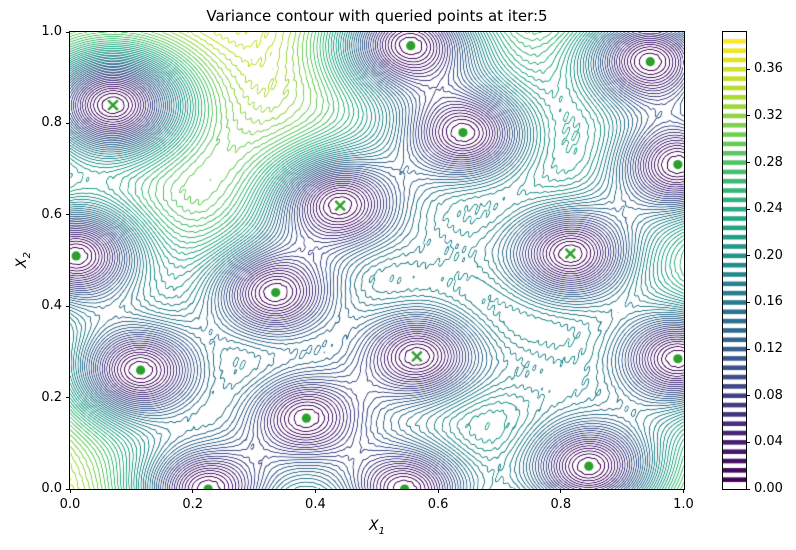 This screenshot has height=550, width=796. I want to click on colorbar-tick-label: 0.28, so click(768, 162).